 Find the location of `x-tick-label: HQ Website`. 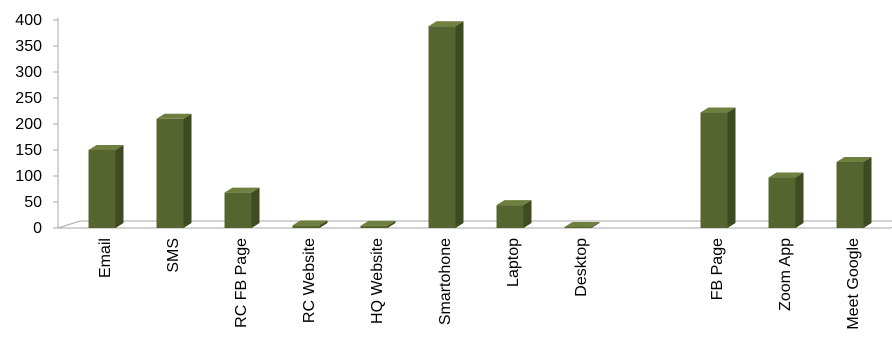

x-tick-label: HQ Website is located at coordinates (377, 281).